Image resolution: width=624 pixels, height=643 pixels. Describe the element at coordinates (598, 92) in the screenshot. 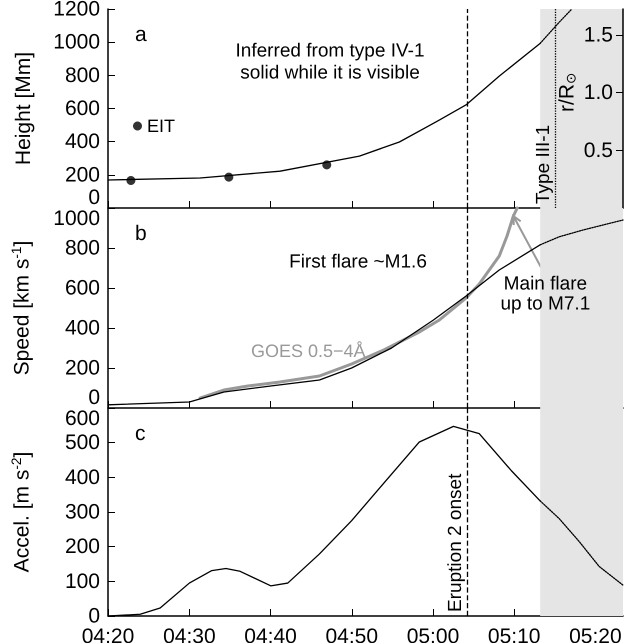

I see `y2-tick-label: 1.0` at that location.